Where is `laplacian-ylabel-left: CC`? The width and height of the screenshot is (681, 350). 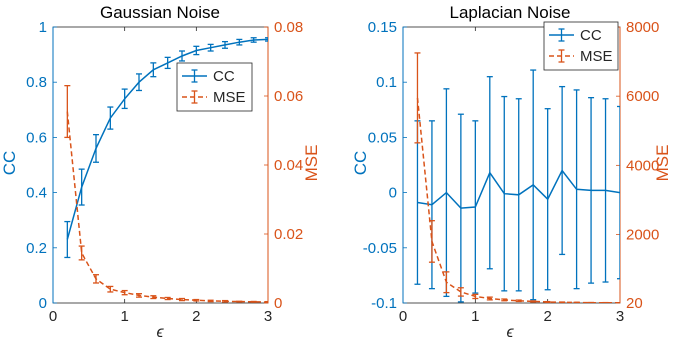
laplacian-ylabel-left: CC is located at coordinates (360, 163).